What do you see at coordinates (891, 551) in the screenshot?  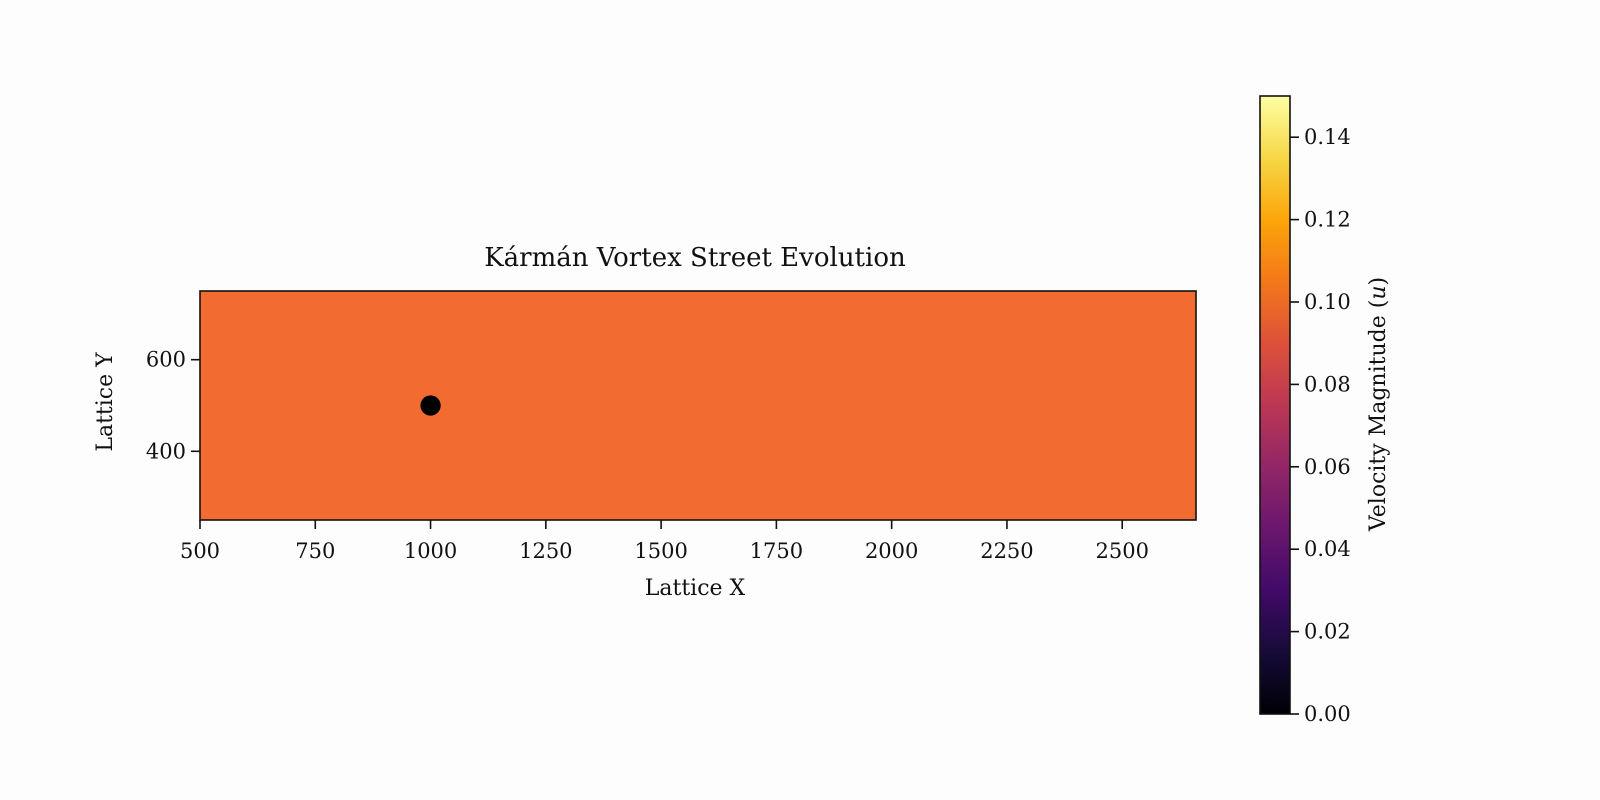 I see `x-tick-label: 2000` at bounding box center [891, 551].